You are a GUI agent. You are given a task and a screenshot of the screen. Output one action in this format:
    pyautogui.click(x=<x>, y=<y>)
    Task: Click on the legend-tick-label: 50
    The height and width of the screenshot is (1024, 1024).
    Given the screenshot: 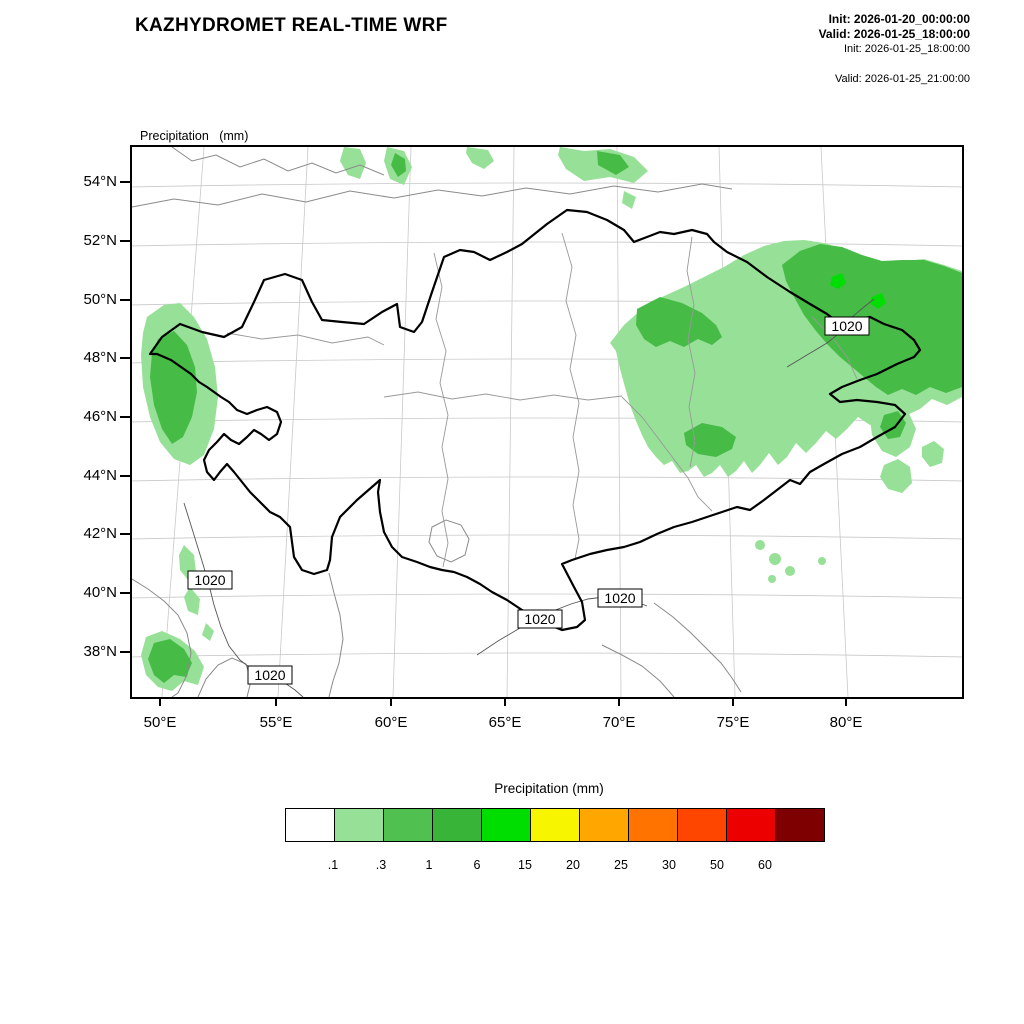 What is the action you would take?
    pyautogui.click(x=717, y=865)
    